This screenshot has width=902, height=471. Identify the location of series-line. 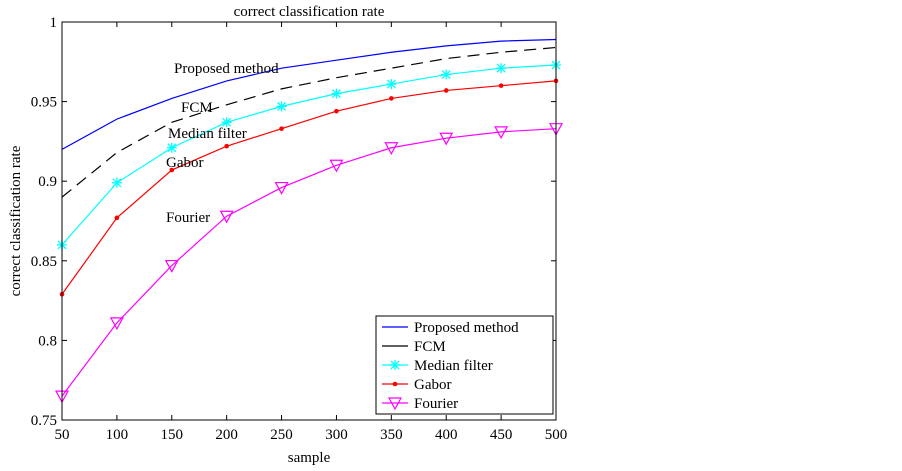
(309, 94).